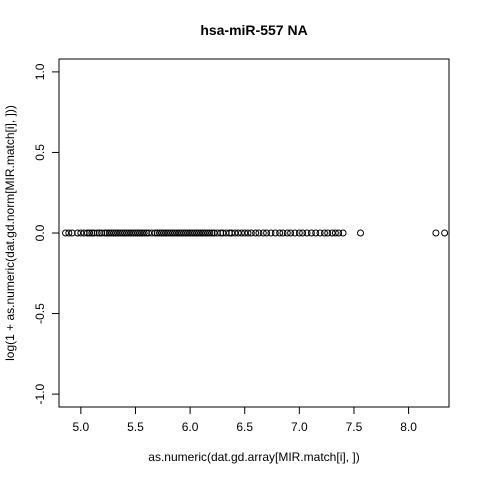 This screenshot has height=480, width=480. I want to click on x-tick-label: 8.0, so click(408, 427).